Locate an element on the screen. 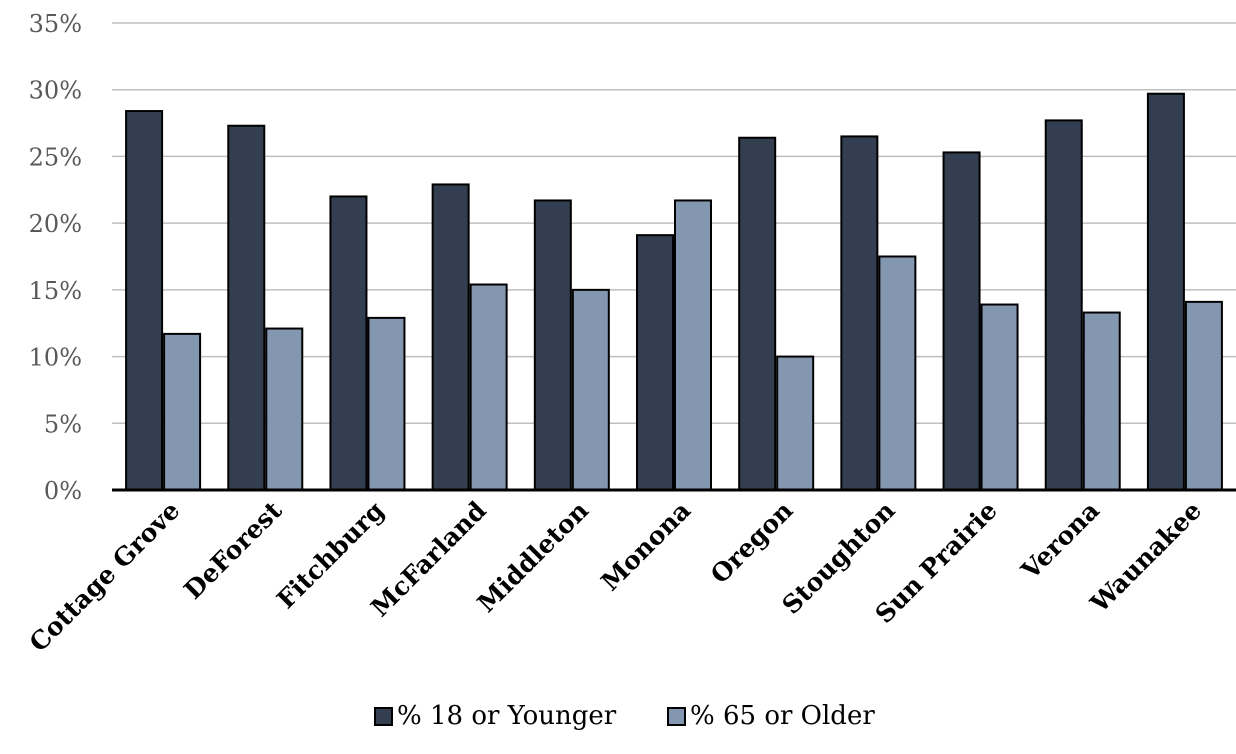  legend: % 18 or Younger % 65 or Older is located at coordinates (624, 716).